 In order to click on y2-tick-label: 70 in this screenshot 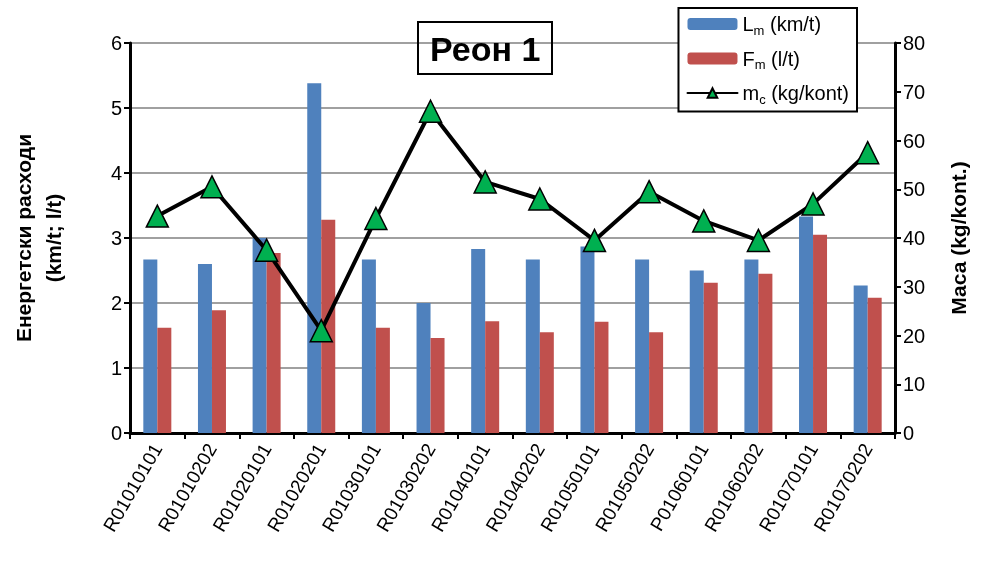, I will do `click(914, 91)`.